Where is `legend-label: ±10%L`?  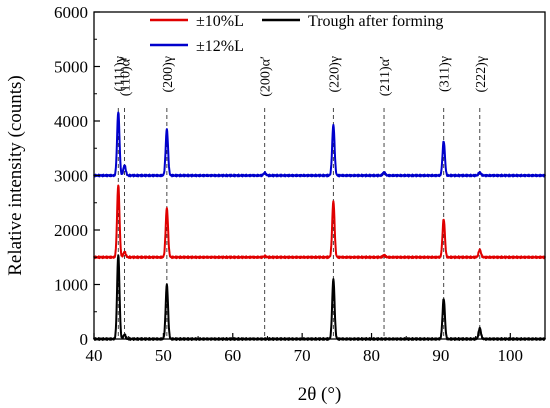
legend-label: ±10%L is located at coordinates (220, 21).